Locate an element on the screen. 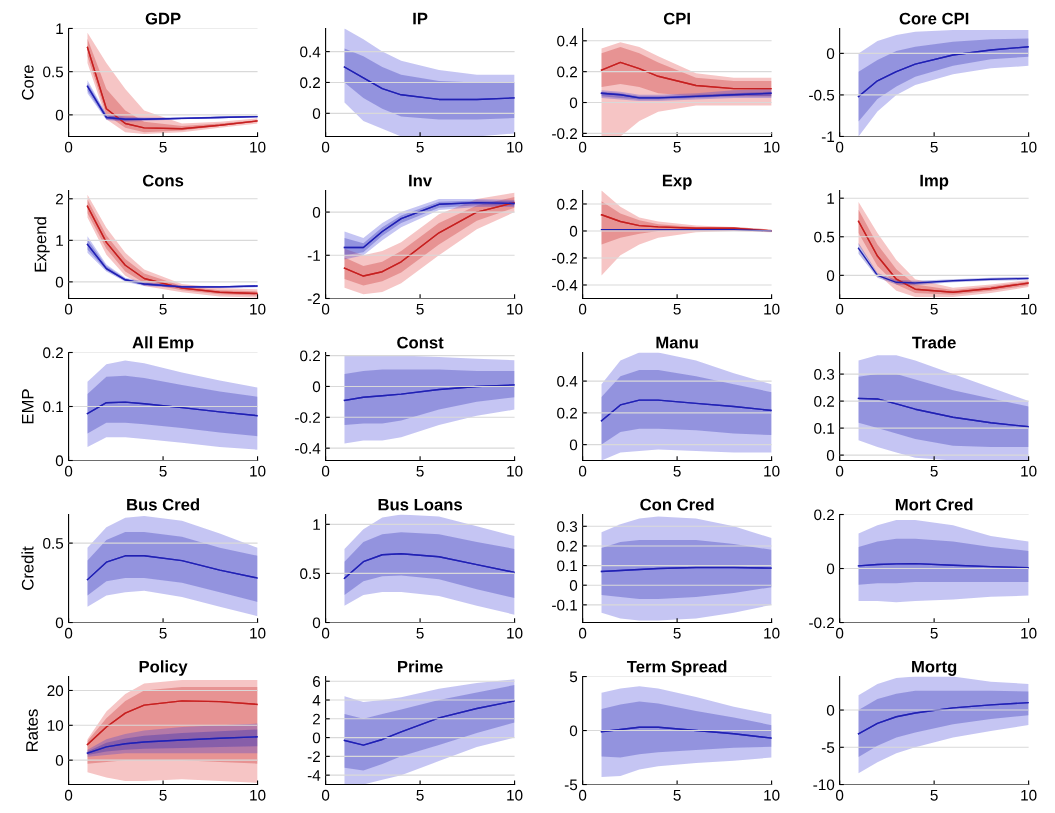 The image size is (1055, 813). y-tick-label: -4 is located at coordinates (314, 775).